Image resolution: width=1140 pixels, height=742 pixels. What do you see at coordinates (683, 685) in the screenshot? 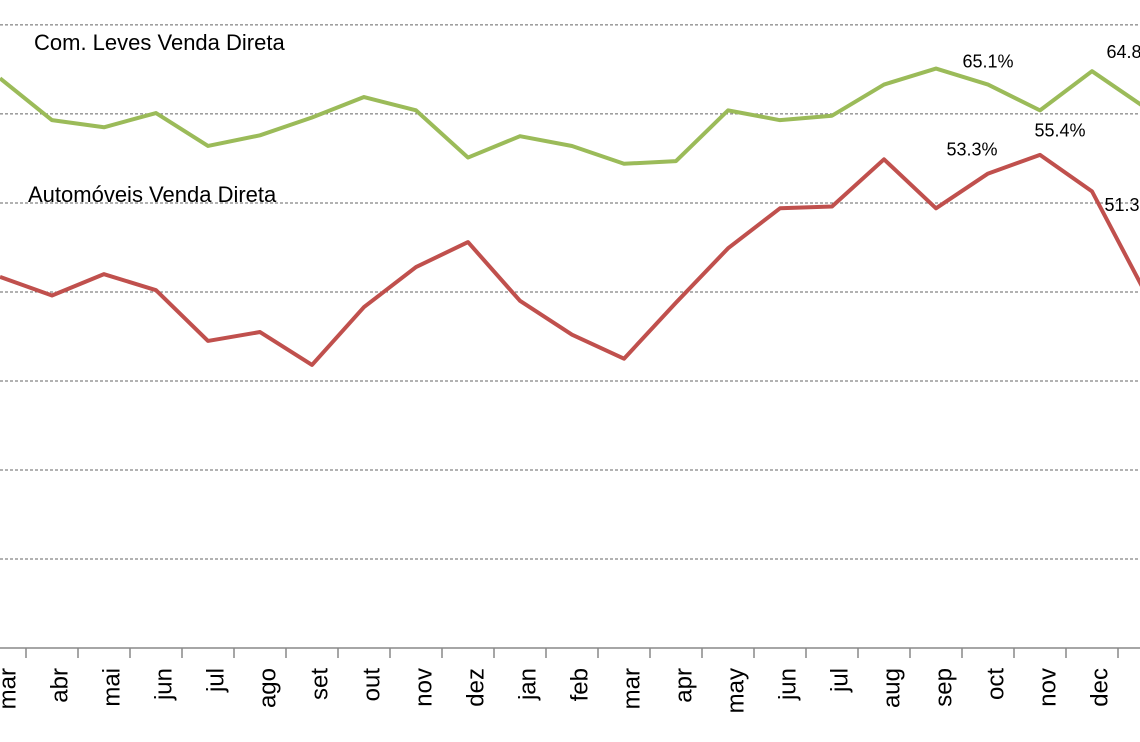
I see `x-tick-label: apr` at bounding box center [683, 685].